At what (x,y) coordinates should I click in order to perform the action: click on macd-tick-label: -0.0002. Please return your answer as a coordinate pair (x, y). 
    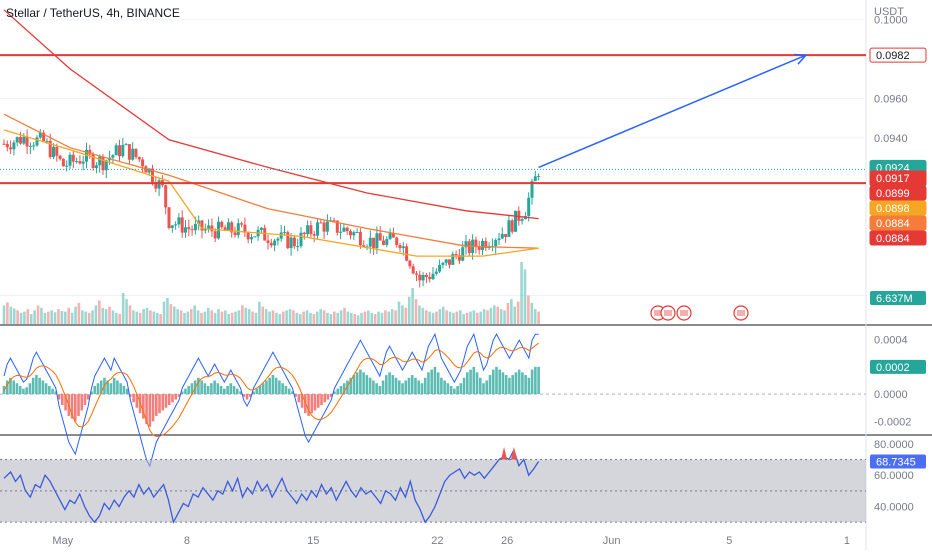
    Looking at the image, I should click on (892, 422).